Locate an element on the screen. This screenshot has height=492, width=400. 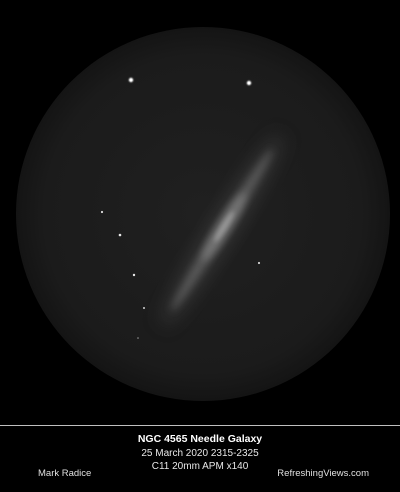
caption-date-time: 25 March 2020 2315-2325 is located at coordinates (200, 453).